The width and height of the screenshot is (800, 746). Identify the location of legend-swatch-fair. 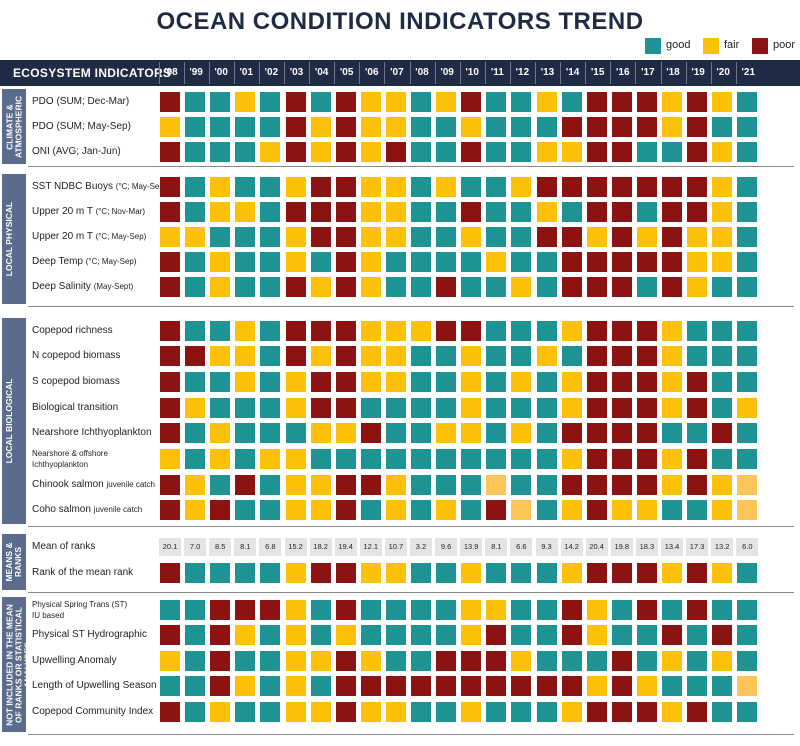
(711, 46).